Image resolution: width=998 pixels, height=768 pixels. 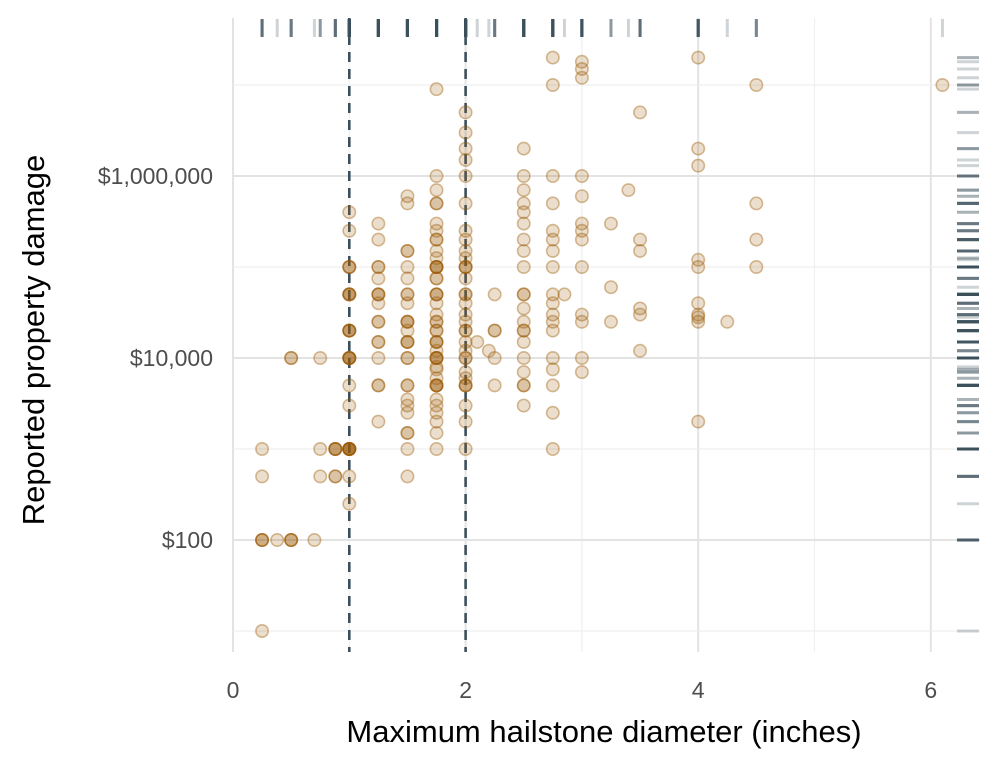 What do you see at coordinates (602, 28) in the screenshot?
I see `top-rug` at bounding box center [602, 28].